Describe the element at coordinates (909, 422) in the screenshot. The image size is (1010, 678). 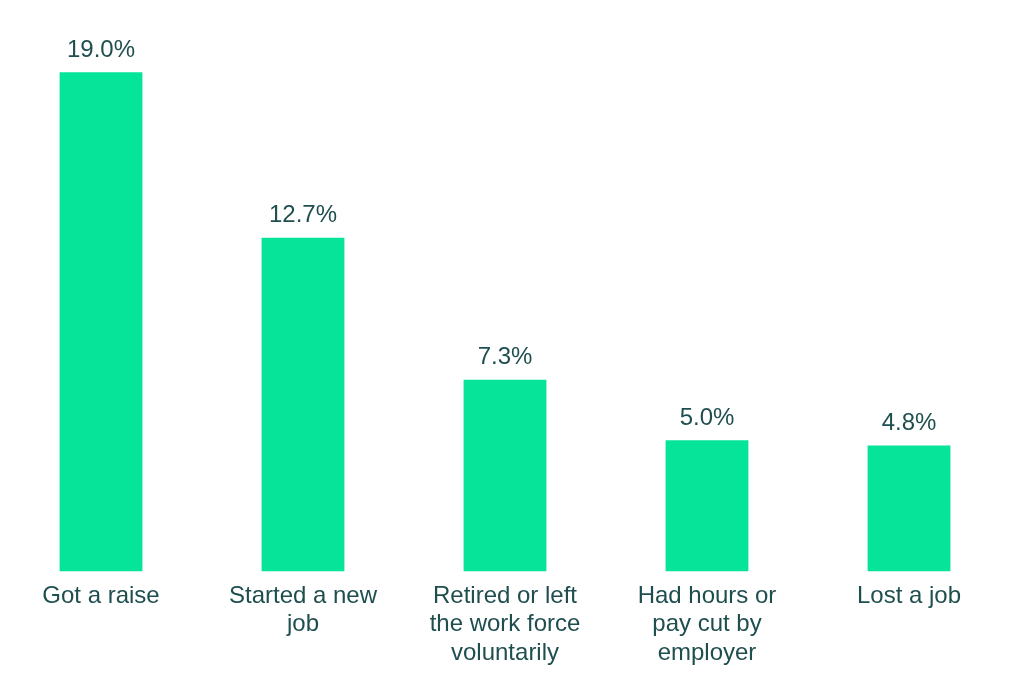
I see `data-label: 4.8%` at that location.